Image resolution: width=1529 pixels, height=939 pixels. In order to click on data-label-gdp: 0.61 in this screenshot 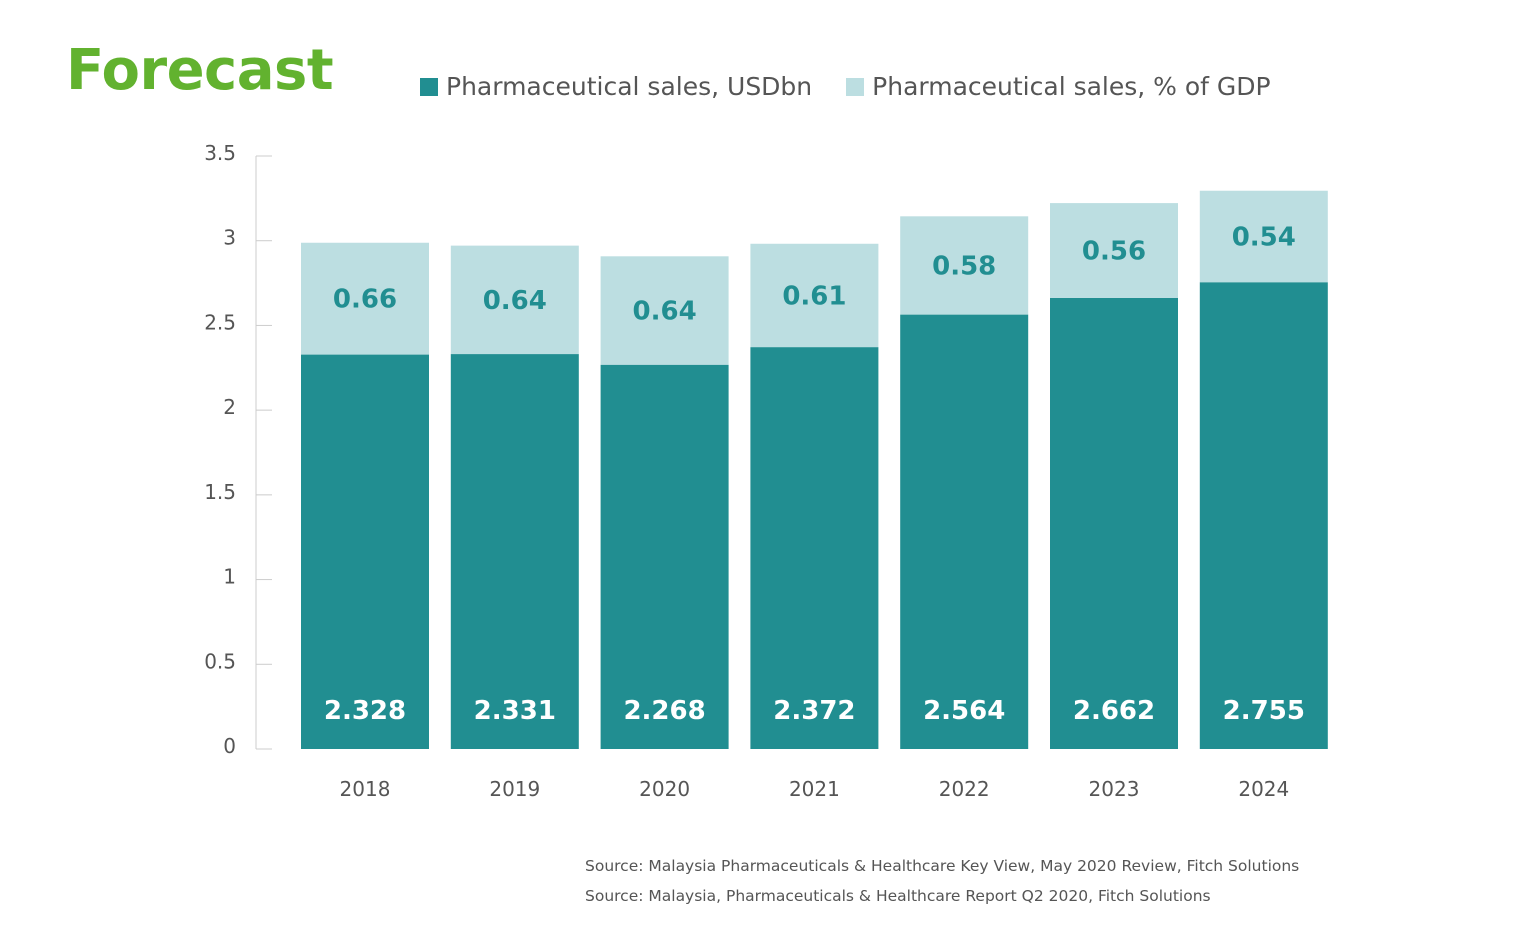, I will do `click(814, 296)`.